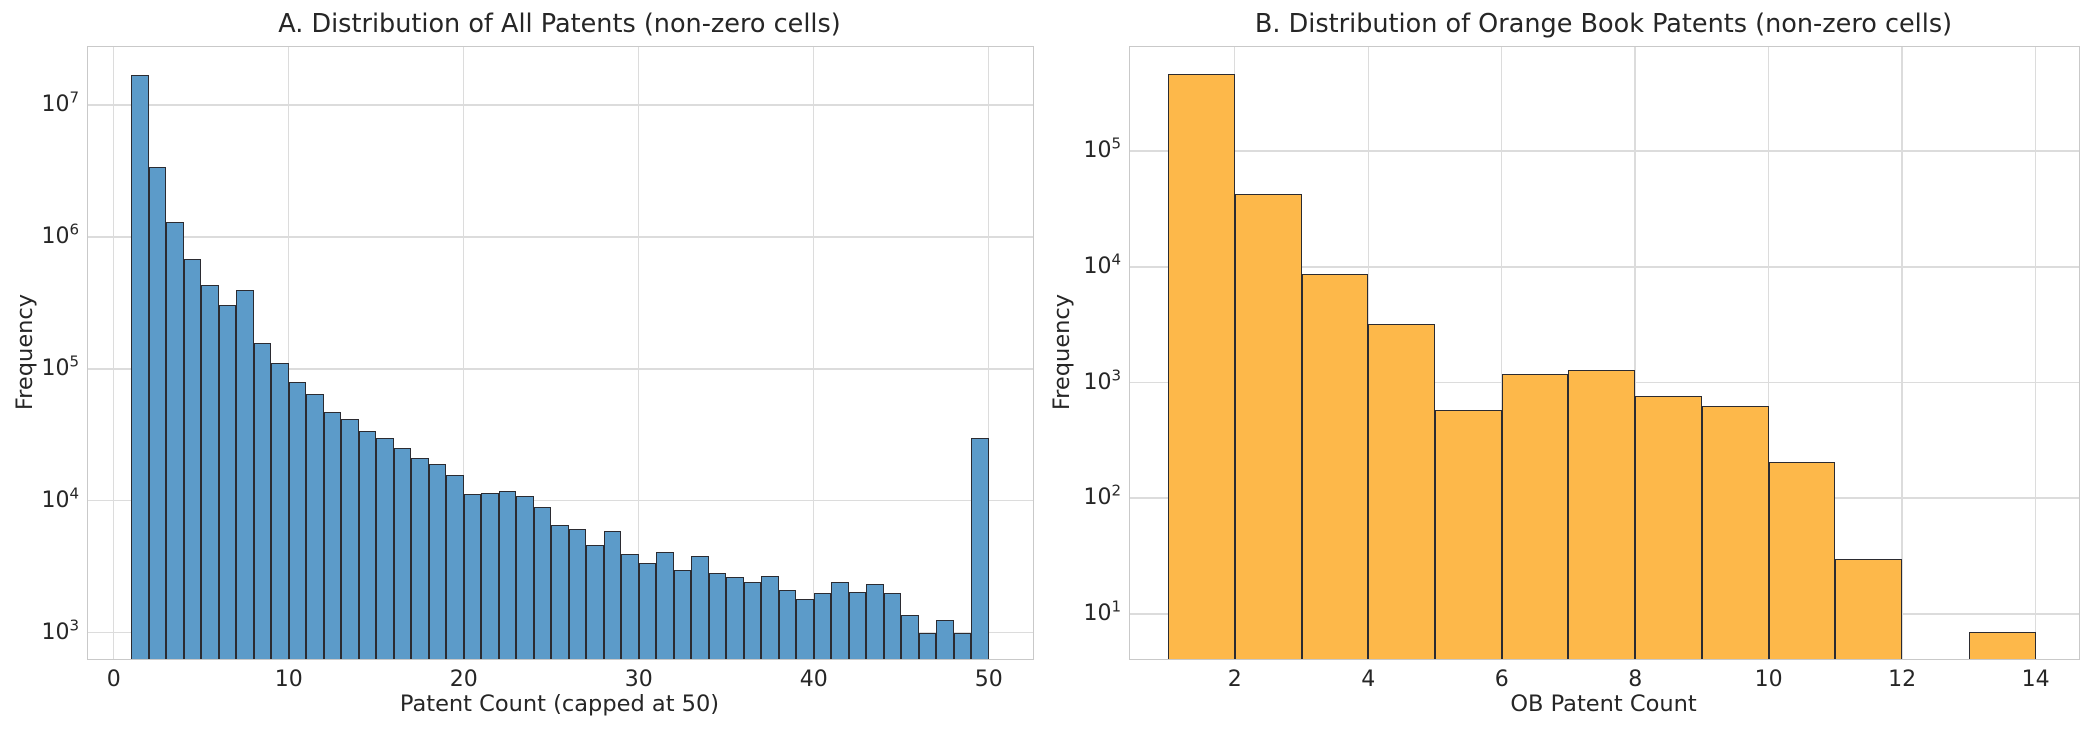  What do you see at coordinates (1501, 679) in the screenshot?
I see `x-tick-label: 6` at bounding box center [1501, 679].